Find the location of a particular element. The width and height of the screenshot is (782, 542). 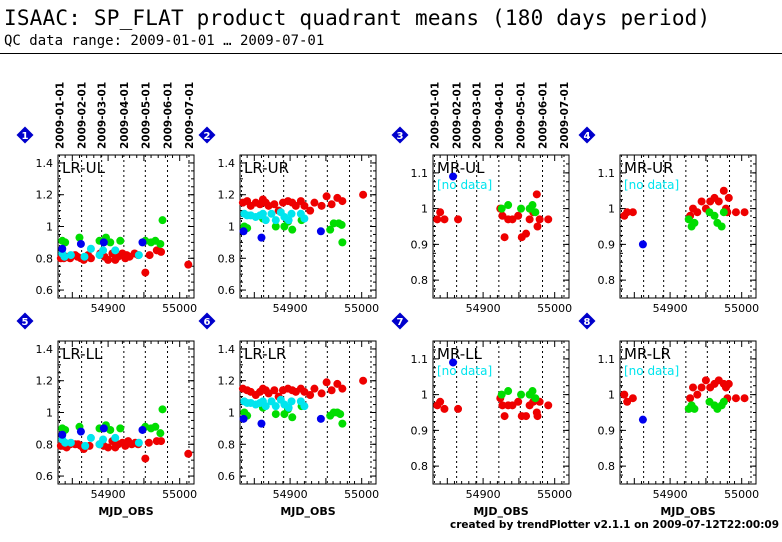

panel-badge-number: 1 is located at coordinates (25, 136).